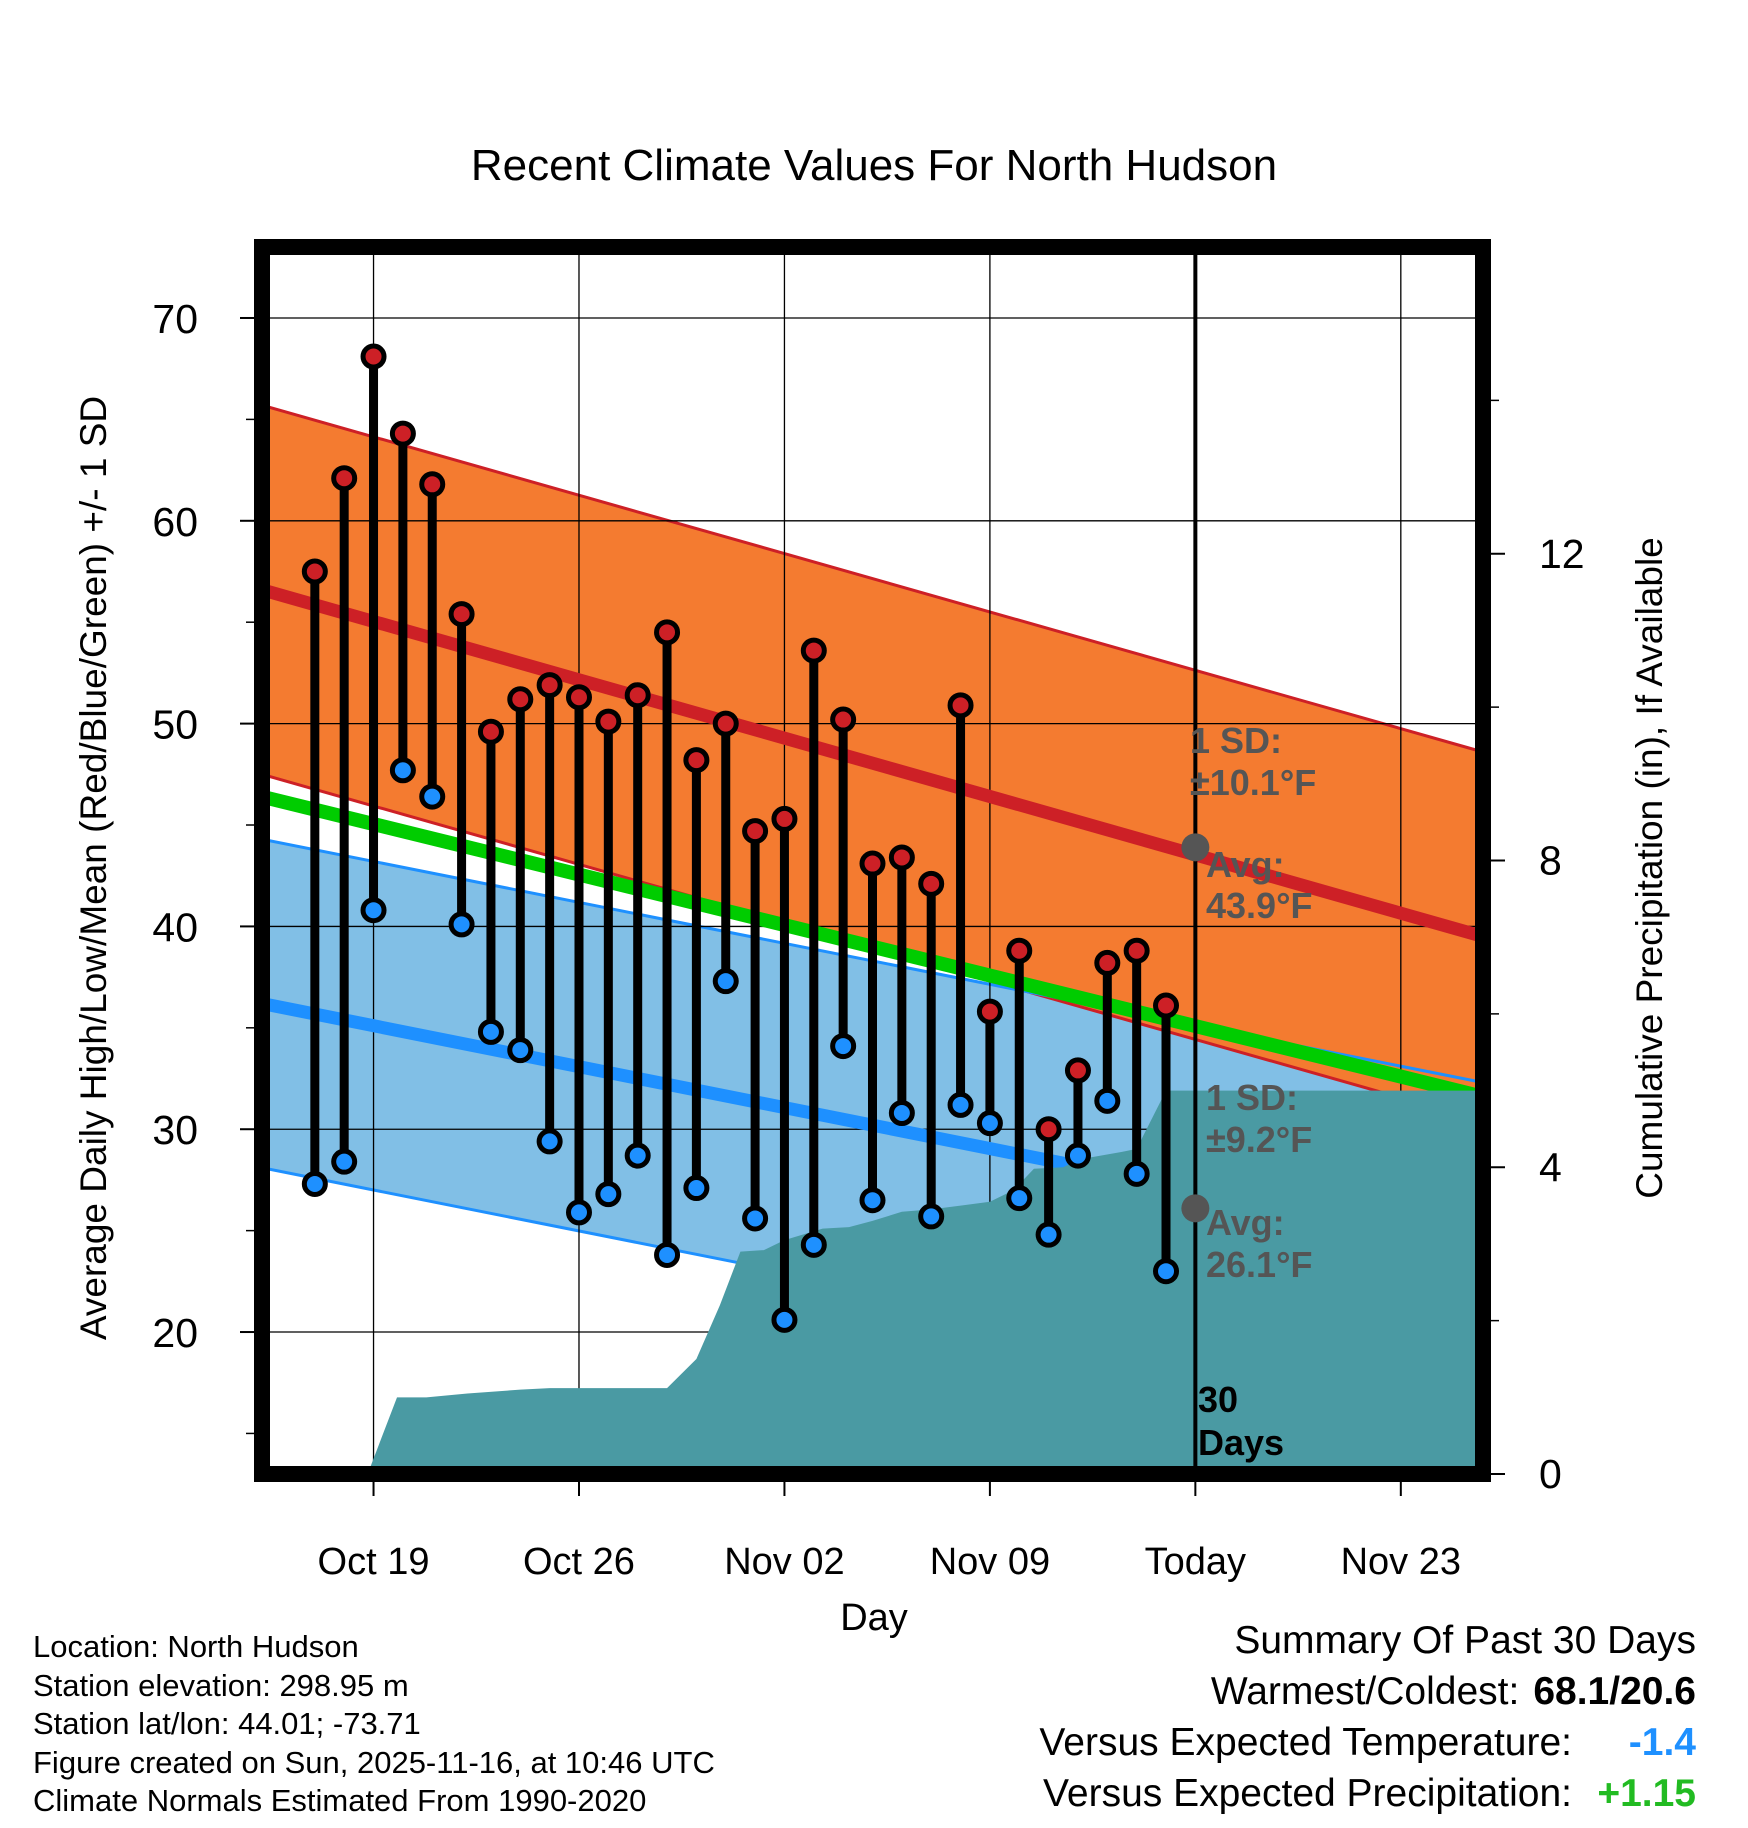  I want to click on x-tick-label: Nov 02, so click(784, 1562).